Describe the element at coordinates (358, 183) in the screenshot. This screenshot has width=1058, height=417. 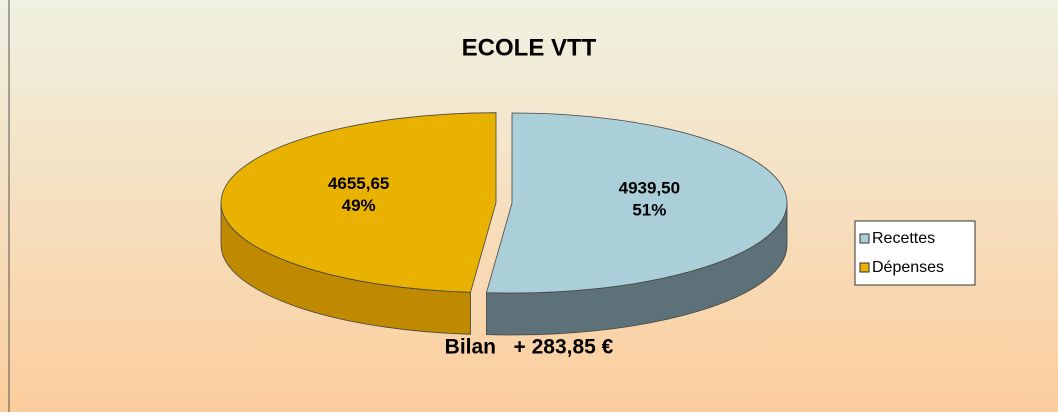
I see `value-label: 4655,65` at that location.